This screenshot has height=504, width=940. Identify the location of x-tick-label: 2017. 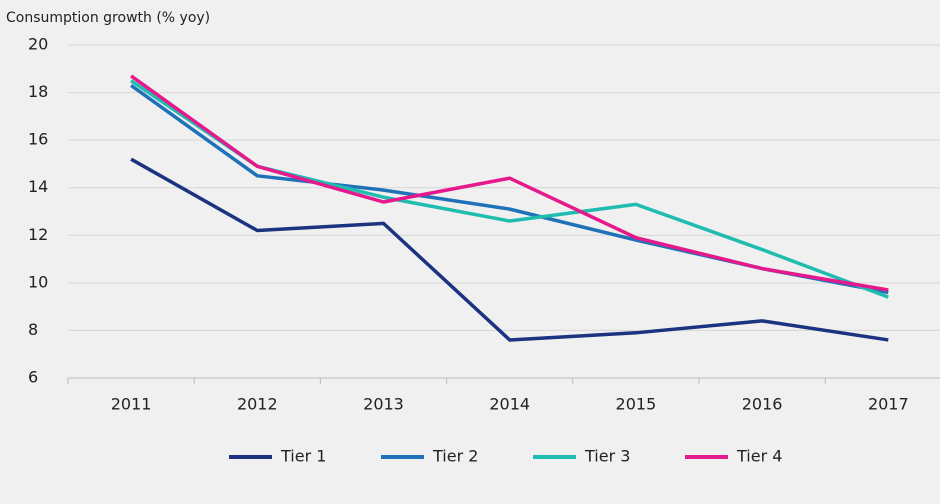
(888, 404).